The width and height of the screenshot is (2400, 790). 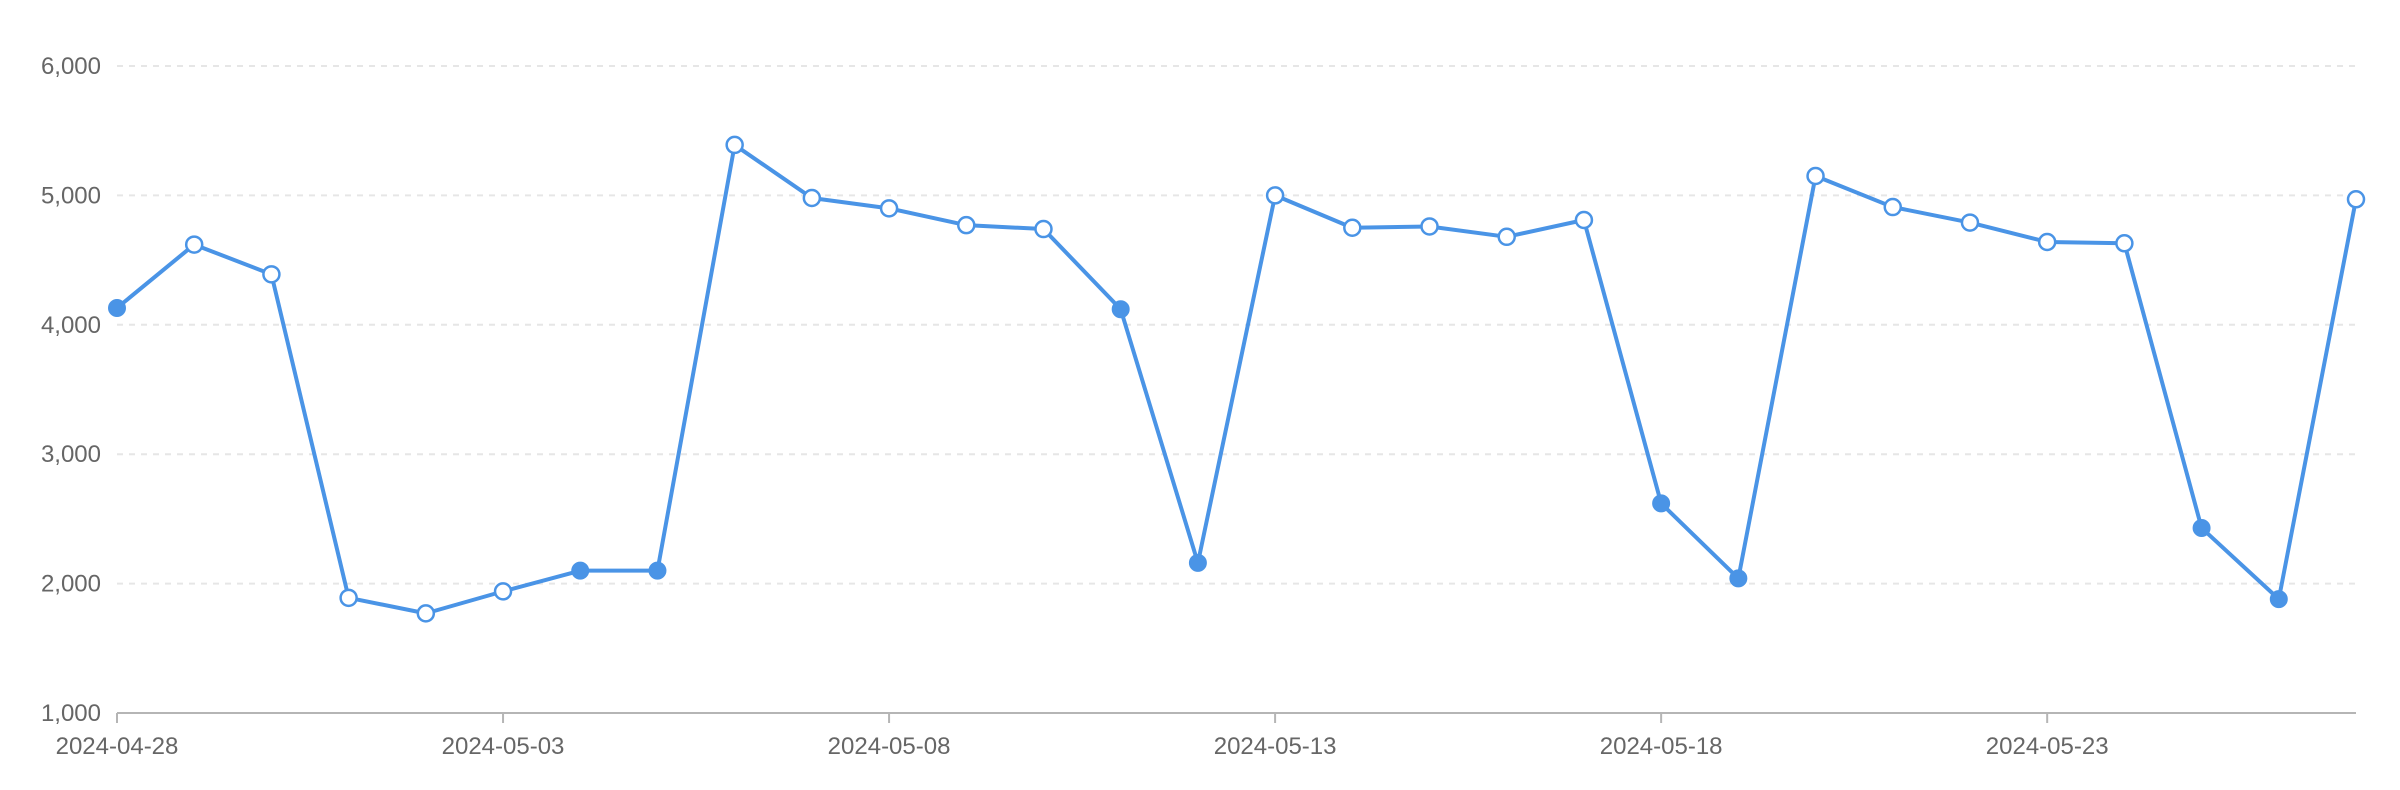 What do you see at coordinates (889, 746) in the screenshot?
I see `x-tick-label: 2024-05-08` at bounding box center [889, 746].